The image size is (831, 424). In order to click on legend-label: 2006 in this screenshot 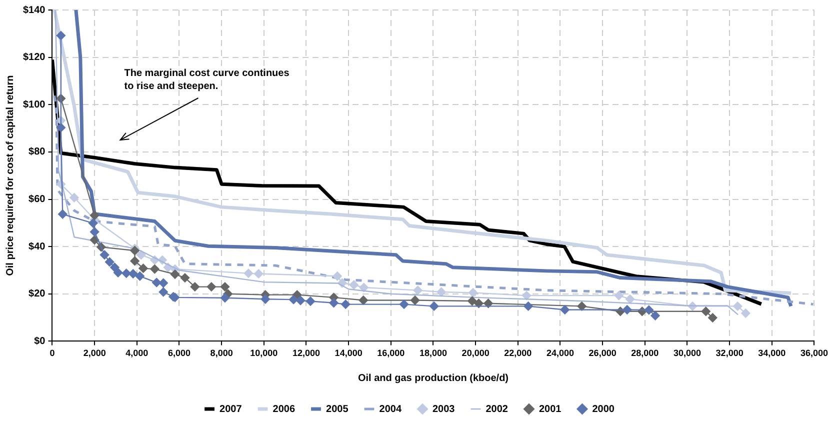, I will do `click(284, 409)`.